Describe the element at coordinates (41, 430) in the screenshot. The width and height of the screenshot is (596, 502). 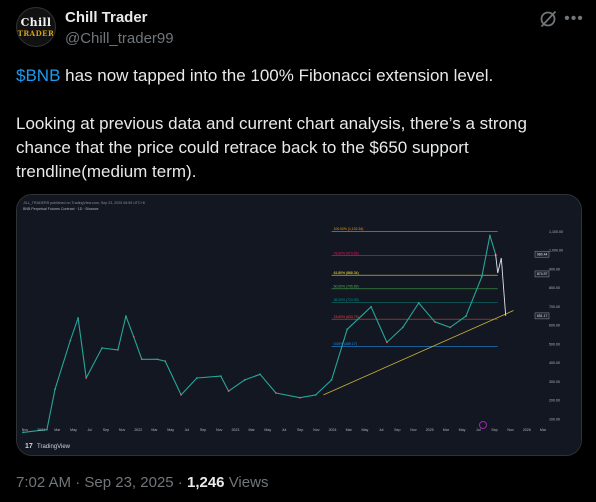
I see `time-axis-label: 2021` at that location.